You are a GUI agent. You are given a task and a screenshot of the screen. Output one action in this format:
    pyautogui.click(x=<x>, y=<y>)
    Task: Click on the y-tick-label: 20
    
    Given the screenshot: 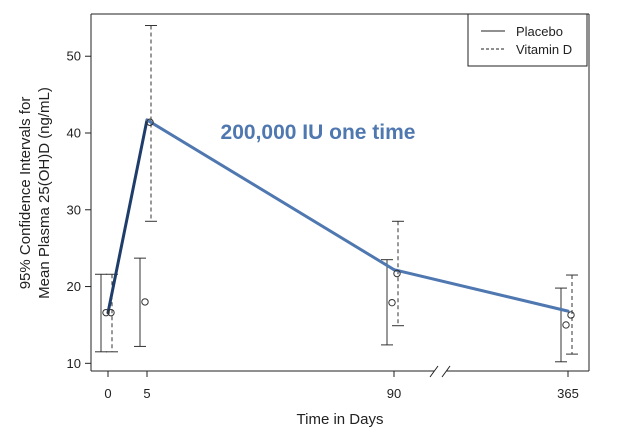 What is the action you would take?
    pyautogui.click(x=74, y=286)
    